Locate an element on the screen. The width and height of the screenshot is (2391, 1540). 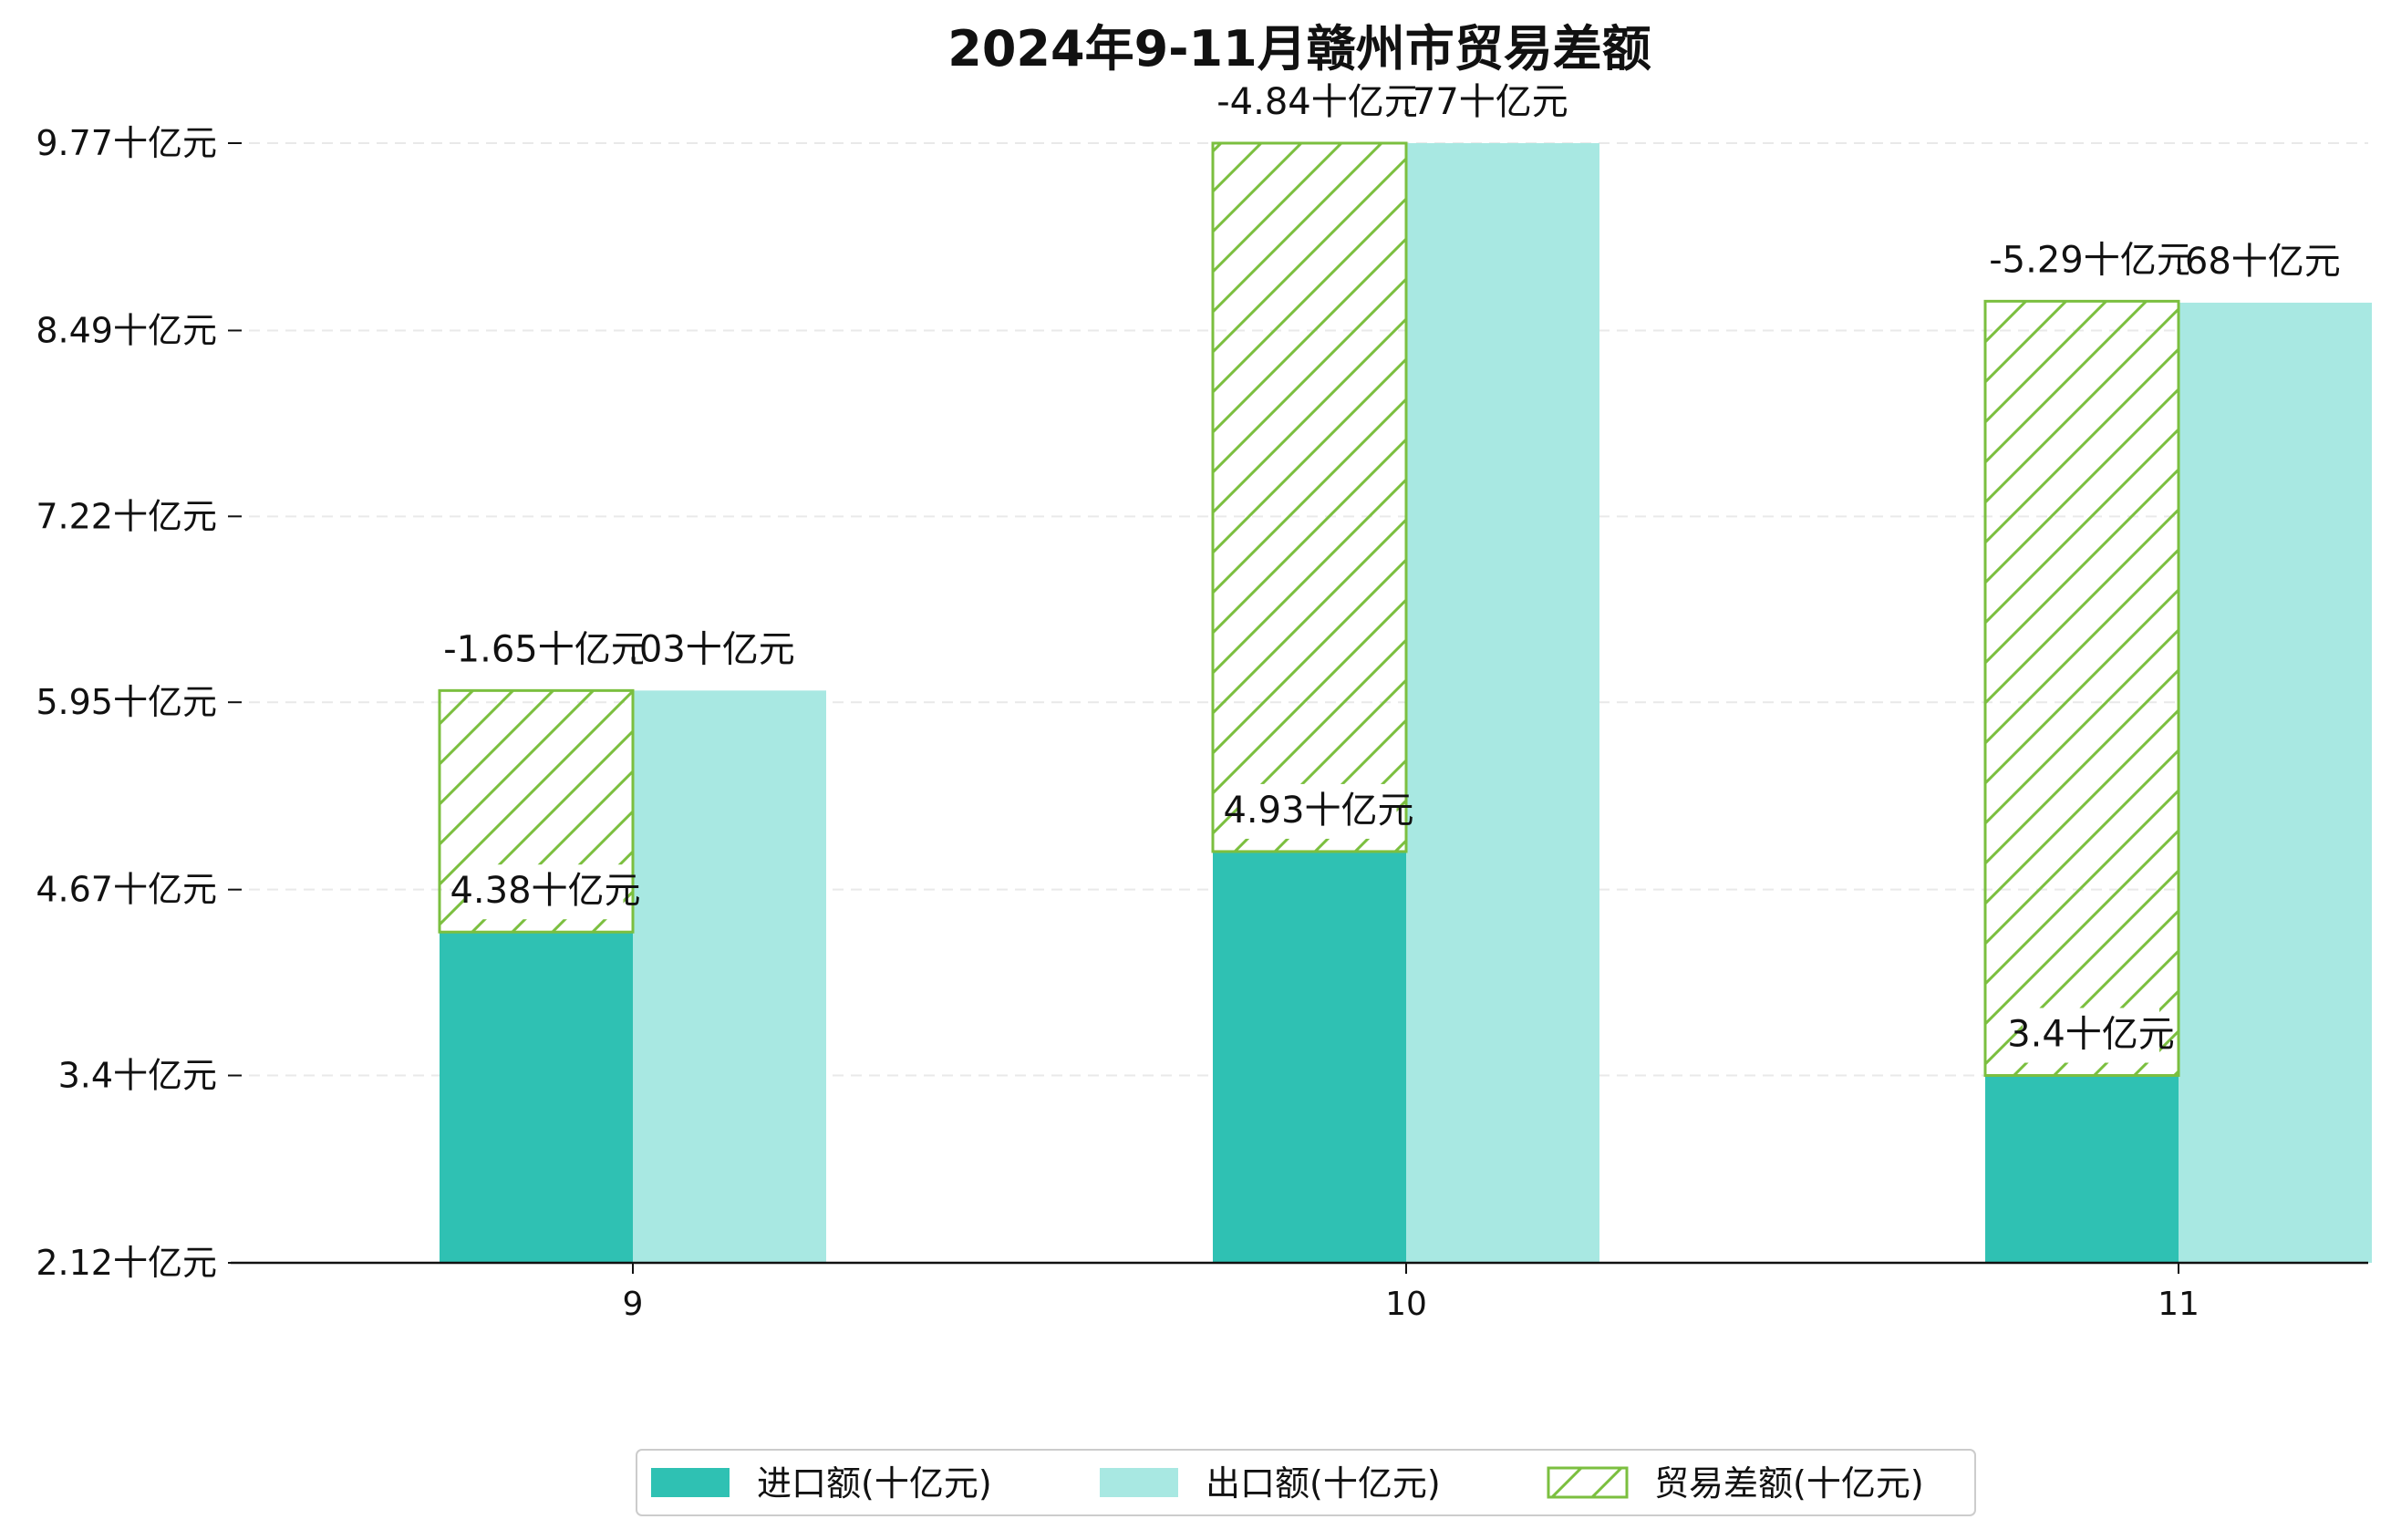
x-tick-label: 9 is located at coordinates (633, 1304).